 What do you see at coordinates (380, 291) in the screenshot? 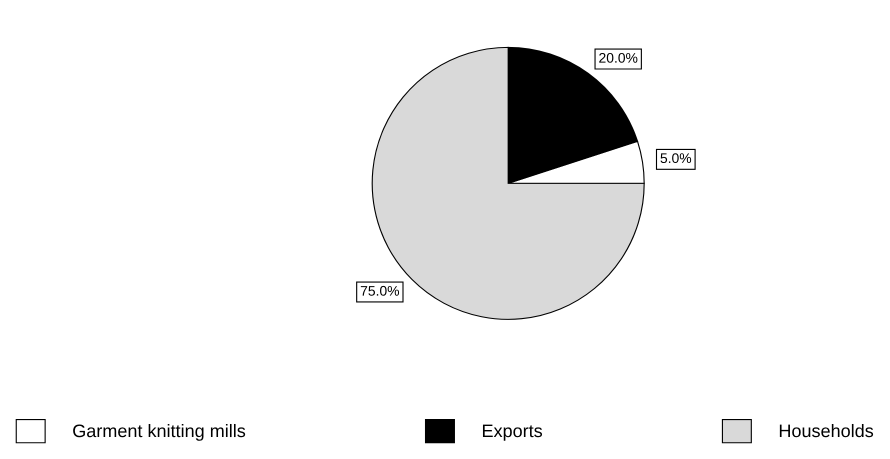
I see `data-label: 75.0%` at bounding box center [380, 291].